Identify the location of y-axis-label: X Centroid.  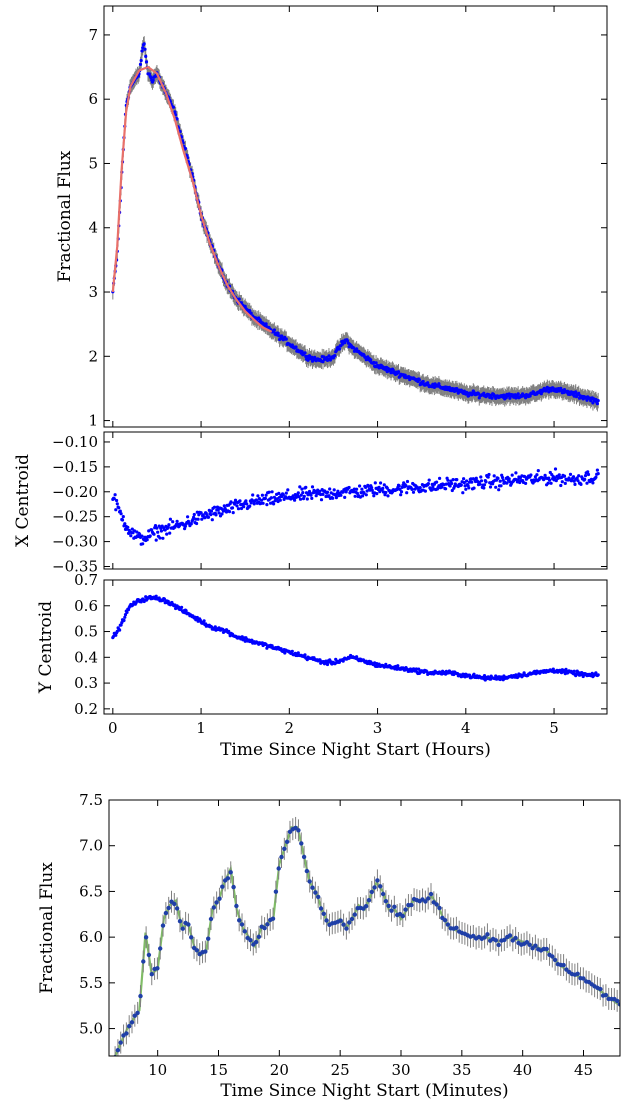
(23, 500).